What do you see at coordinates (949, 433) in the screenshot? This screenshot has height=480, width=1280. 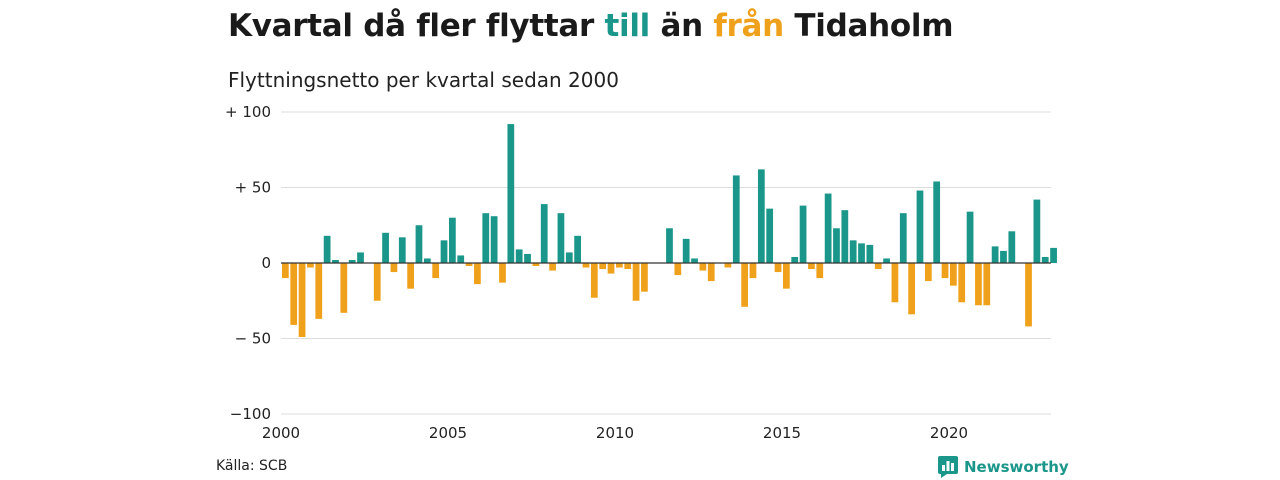 I see `x-tick-label: 2020` at bounding box center [949, 433].